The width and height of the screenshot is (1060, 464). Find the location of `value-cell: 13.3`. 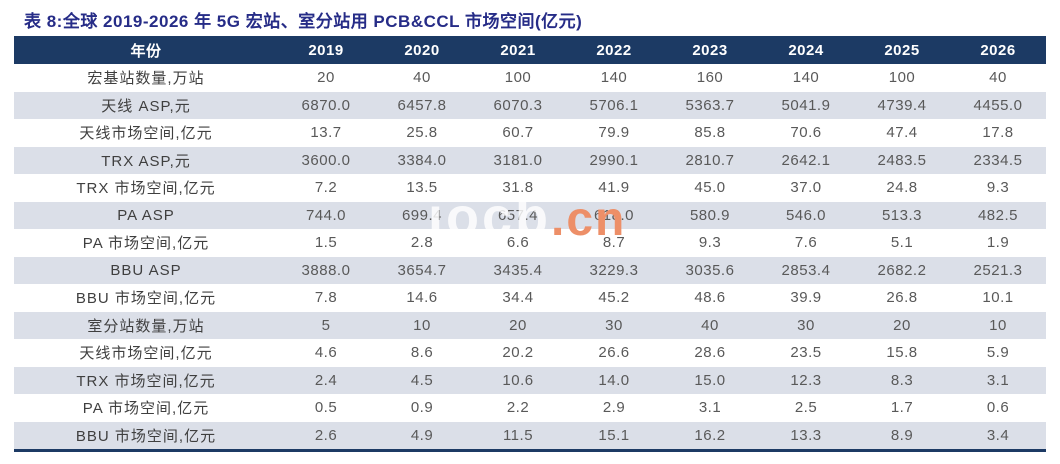

value-cell: 13.3 is located at coordinates (806, 436).